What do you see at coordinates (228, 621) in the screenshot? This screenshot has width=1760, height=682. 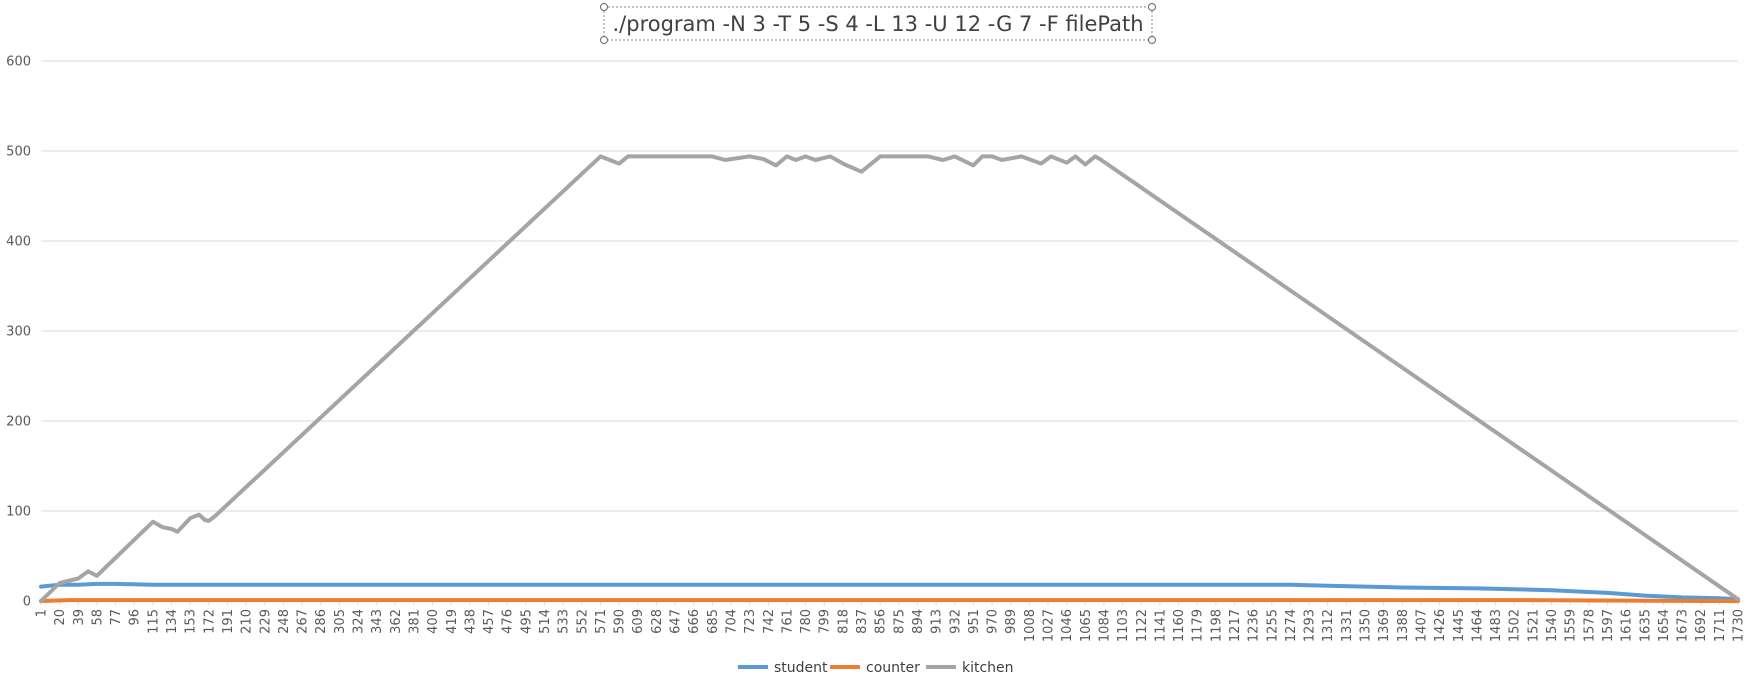 I see `x-tick-label: 191` at bounding box center [228, 621].